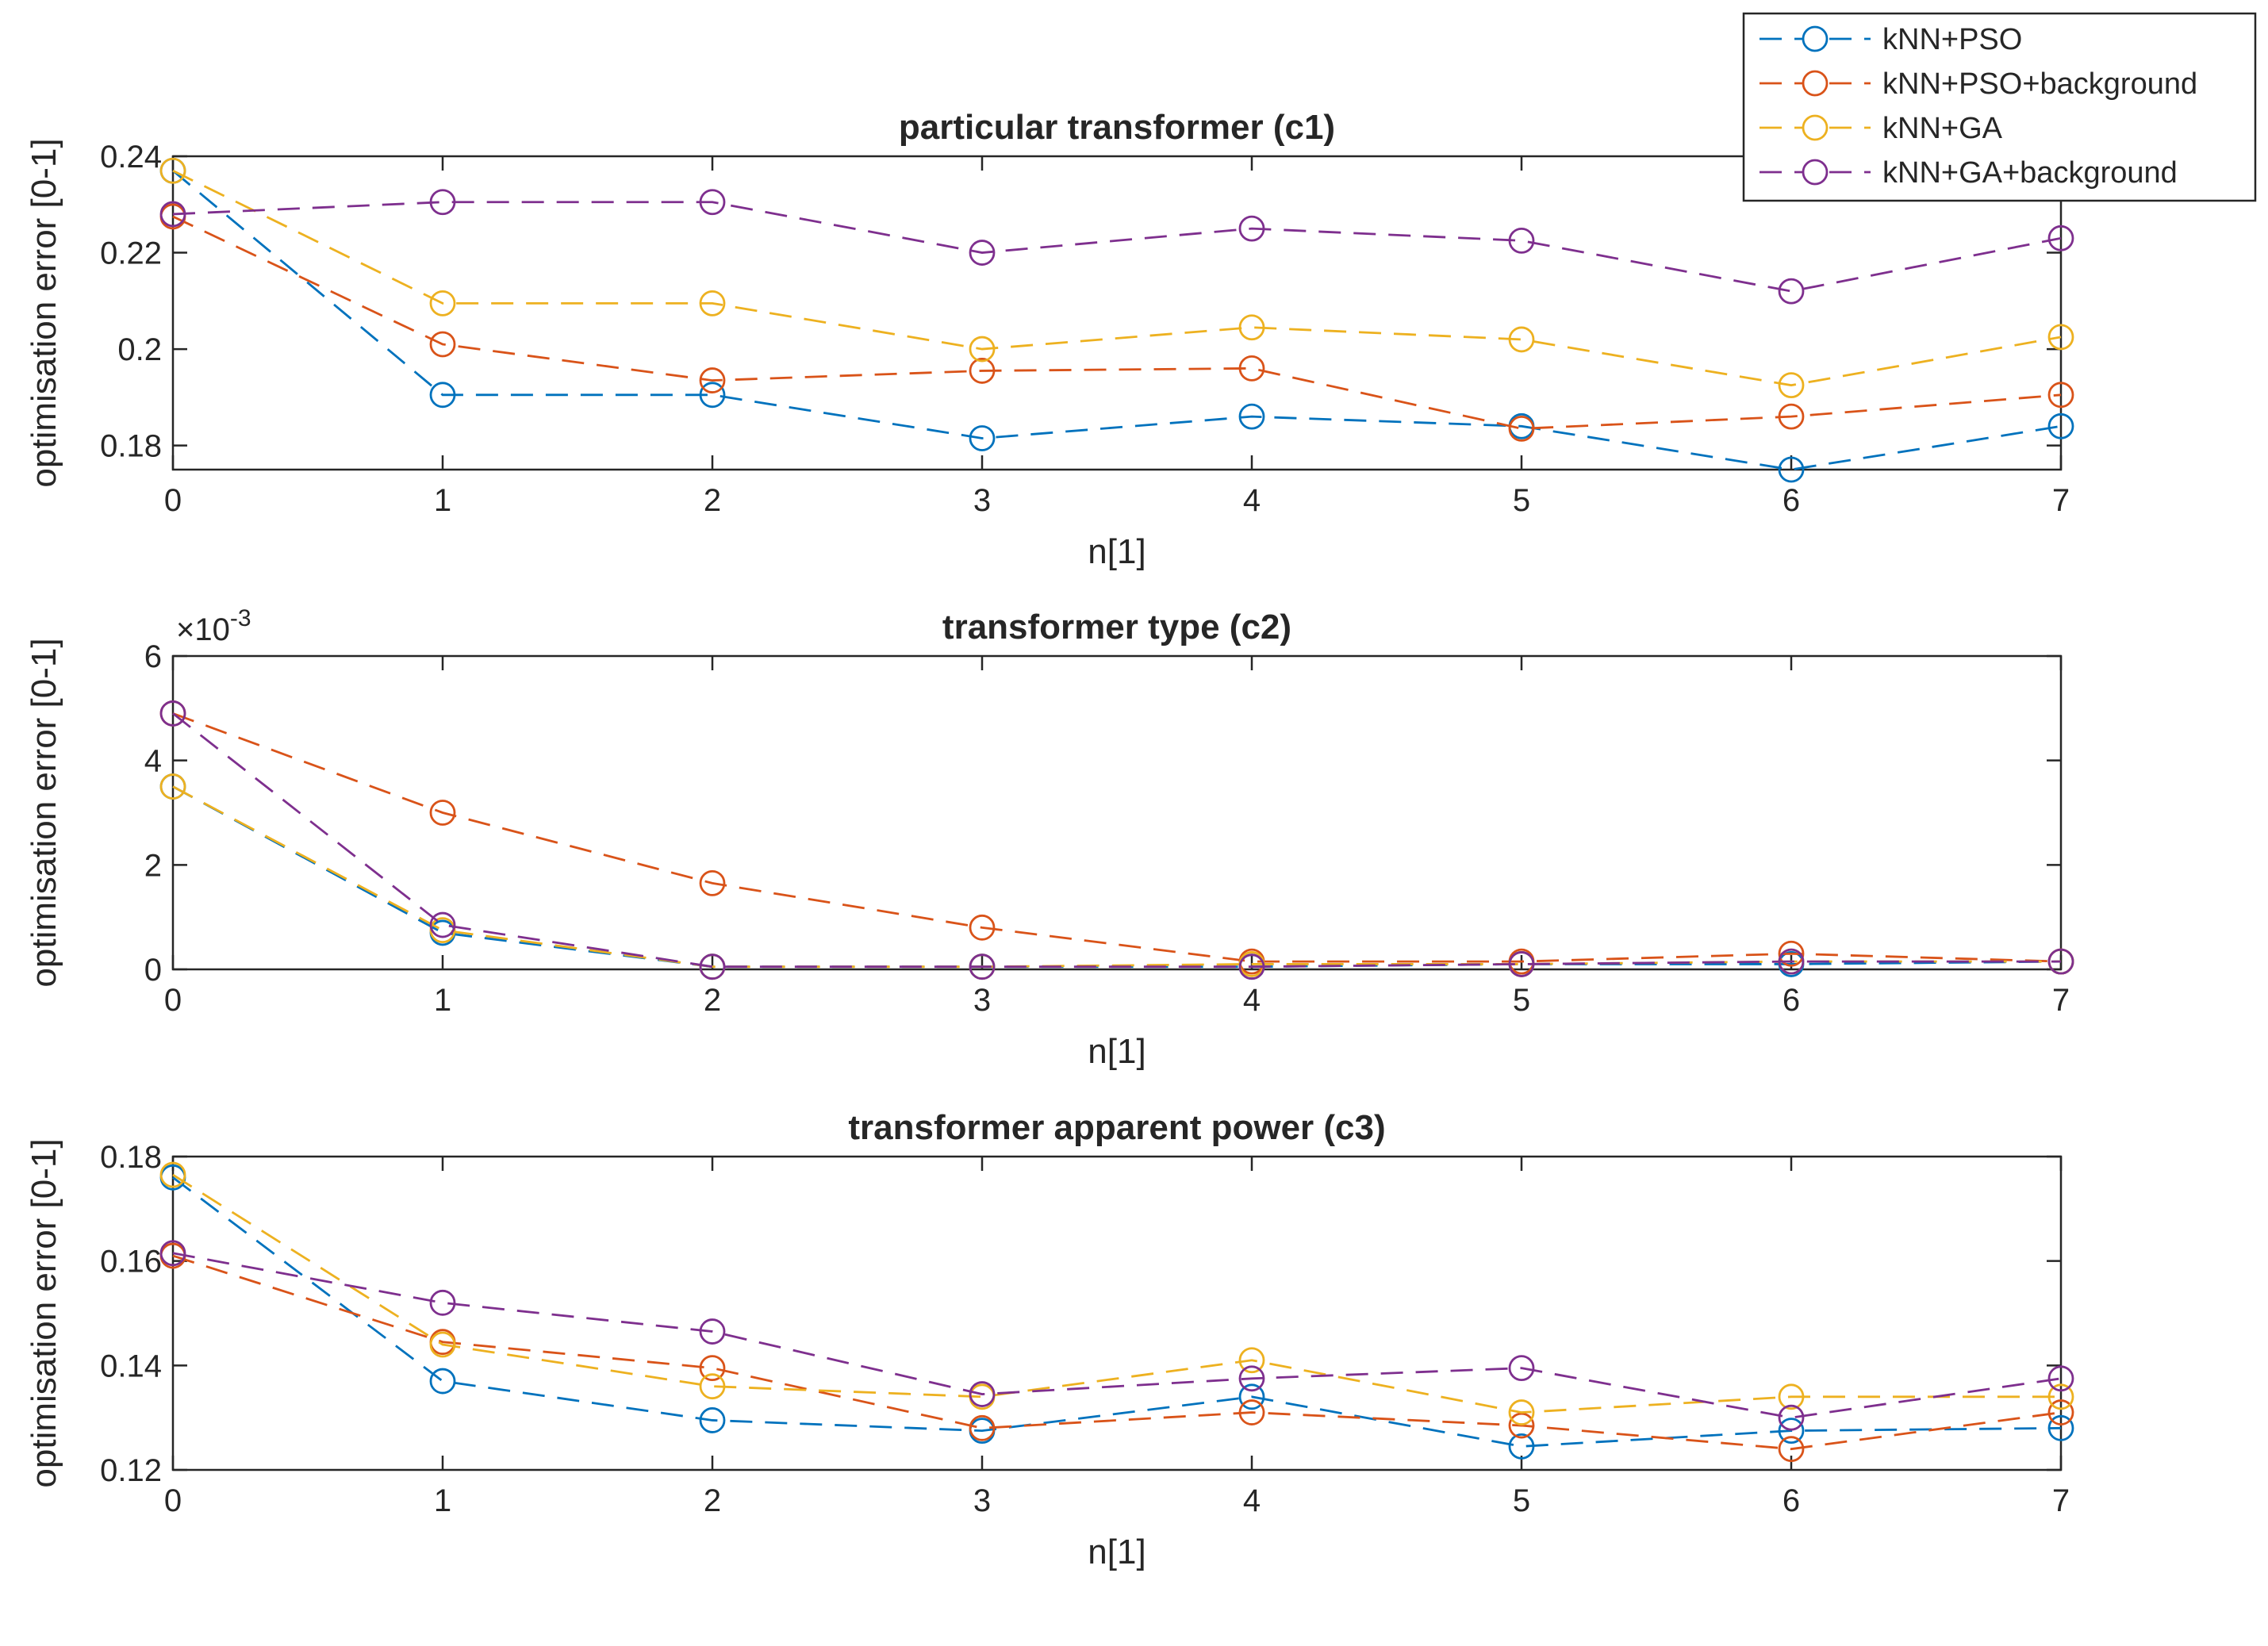 The image size is (2268, 1646). What do you see at coordinates (153, 970) in the screenshot?
I see `y-tick-label: 0` at bounding box center [153, 970].